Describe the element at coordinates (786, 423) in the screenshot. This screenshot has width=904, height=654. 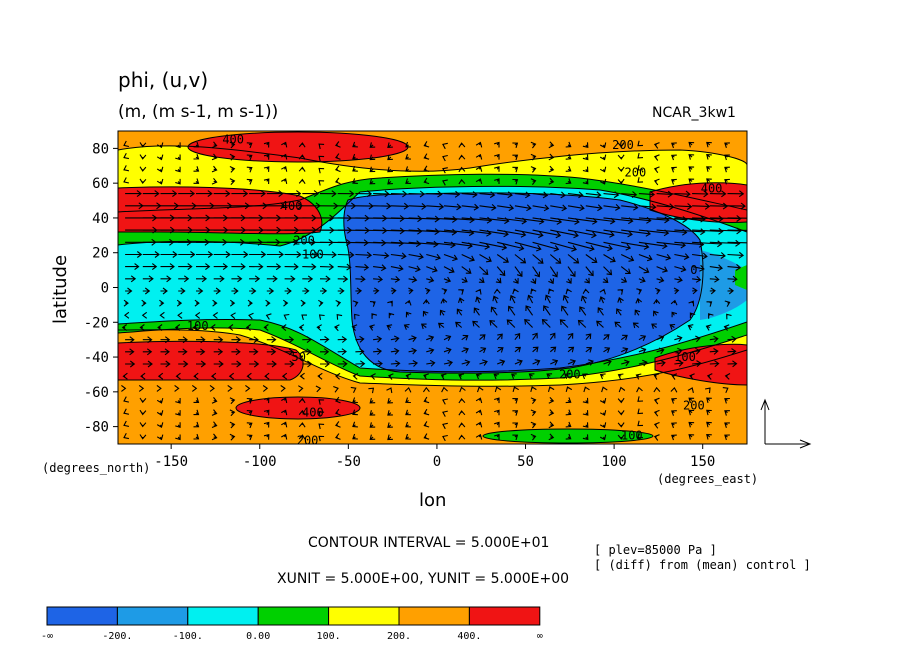
I see `reference-vector` at that location.